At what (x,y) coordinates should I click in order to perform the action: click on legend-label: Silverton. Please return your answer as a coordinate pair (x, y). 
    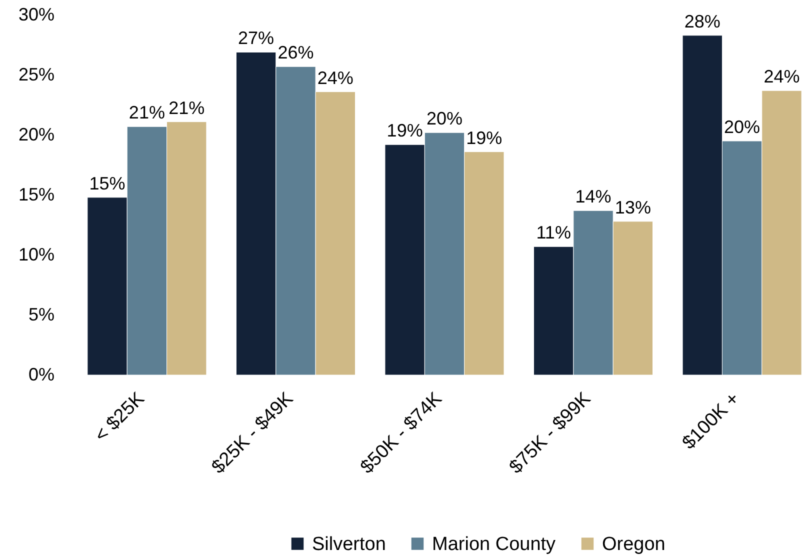
    Looking at the image, I should click on (349, 544).